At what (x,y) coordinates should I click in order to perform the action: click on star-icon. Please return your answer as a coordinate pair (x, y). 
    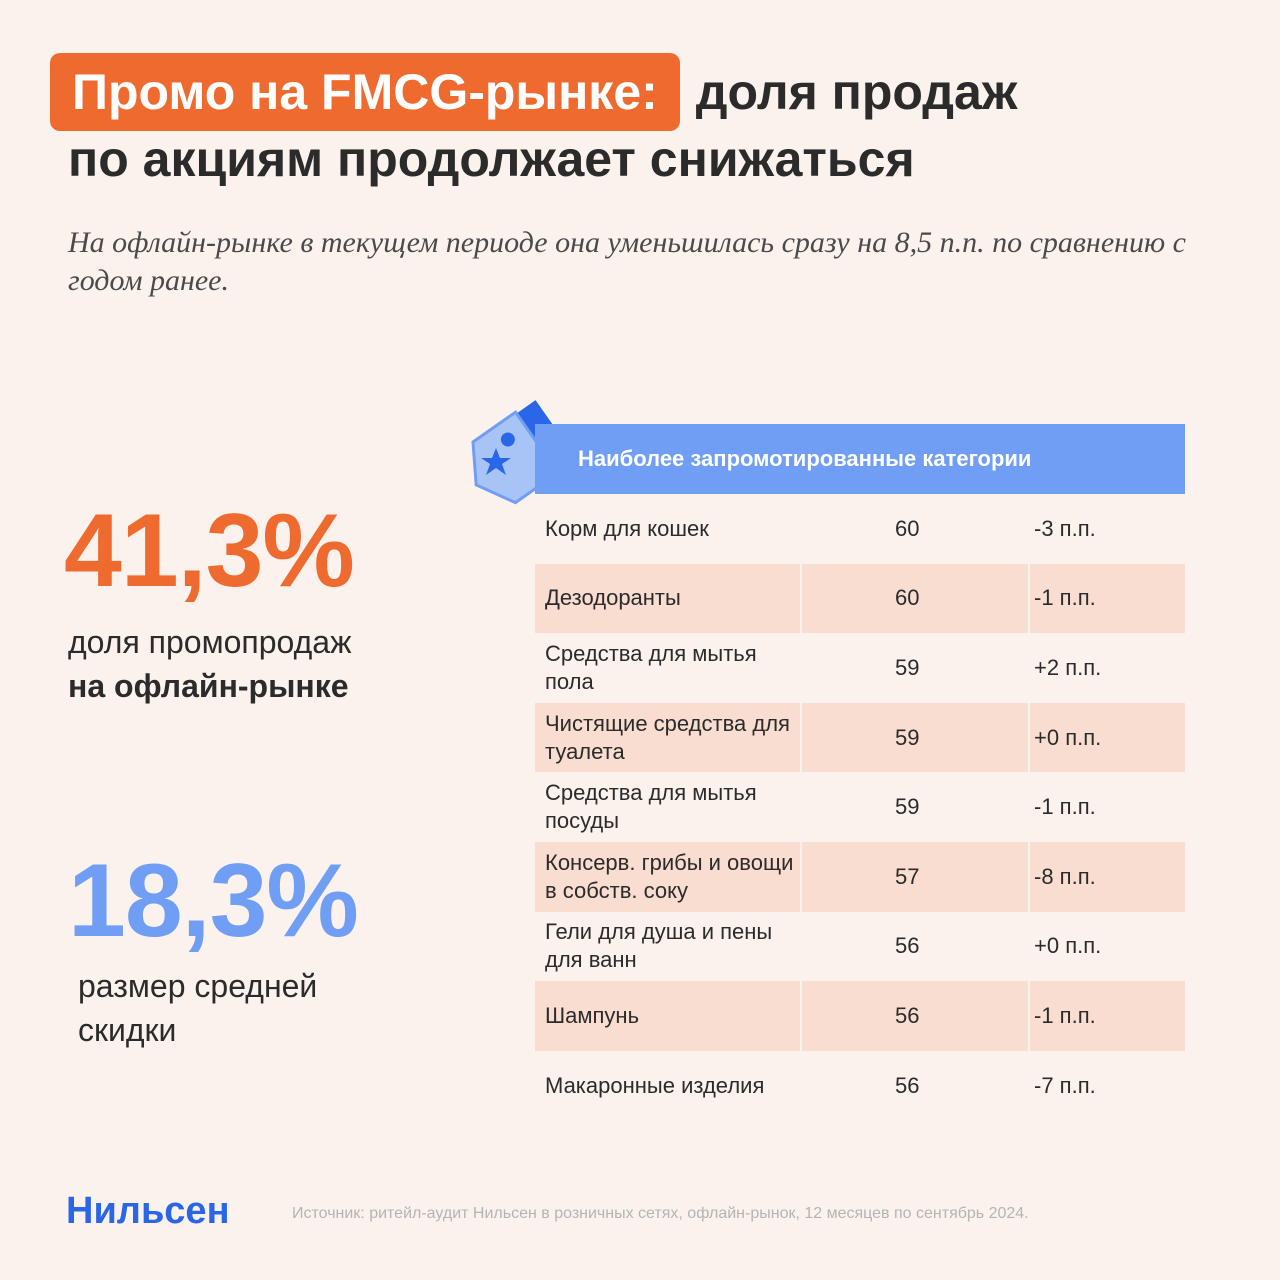
    Looking at the image, I should click on (496, 461).